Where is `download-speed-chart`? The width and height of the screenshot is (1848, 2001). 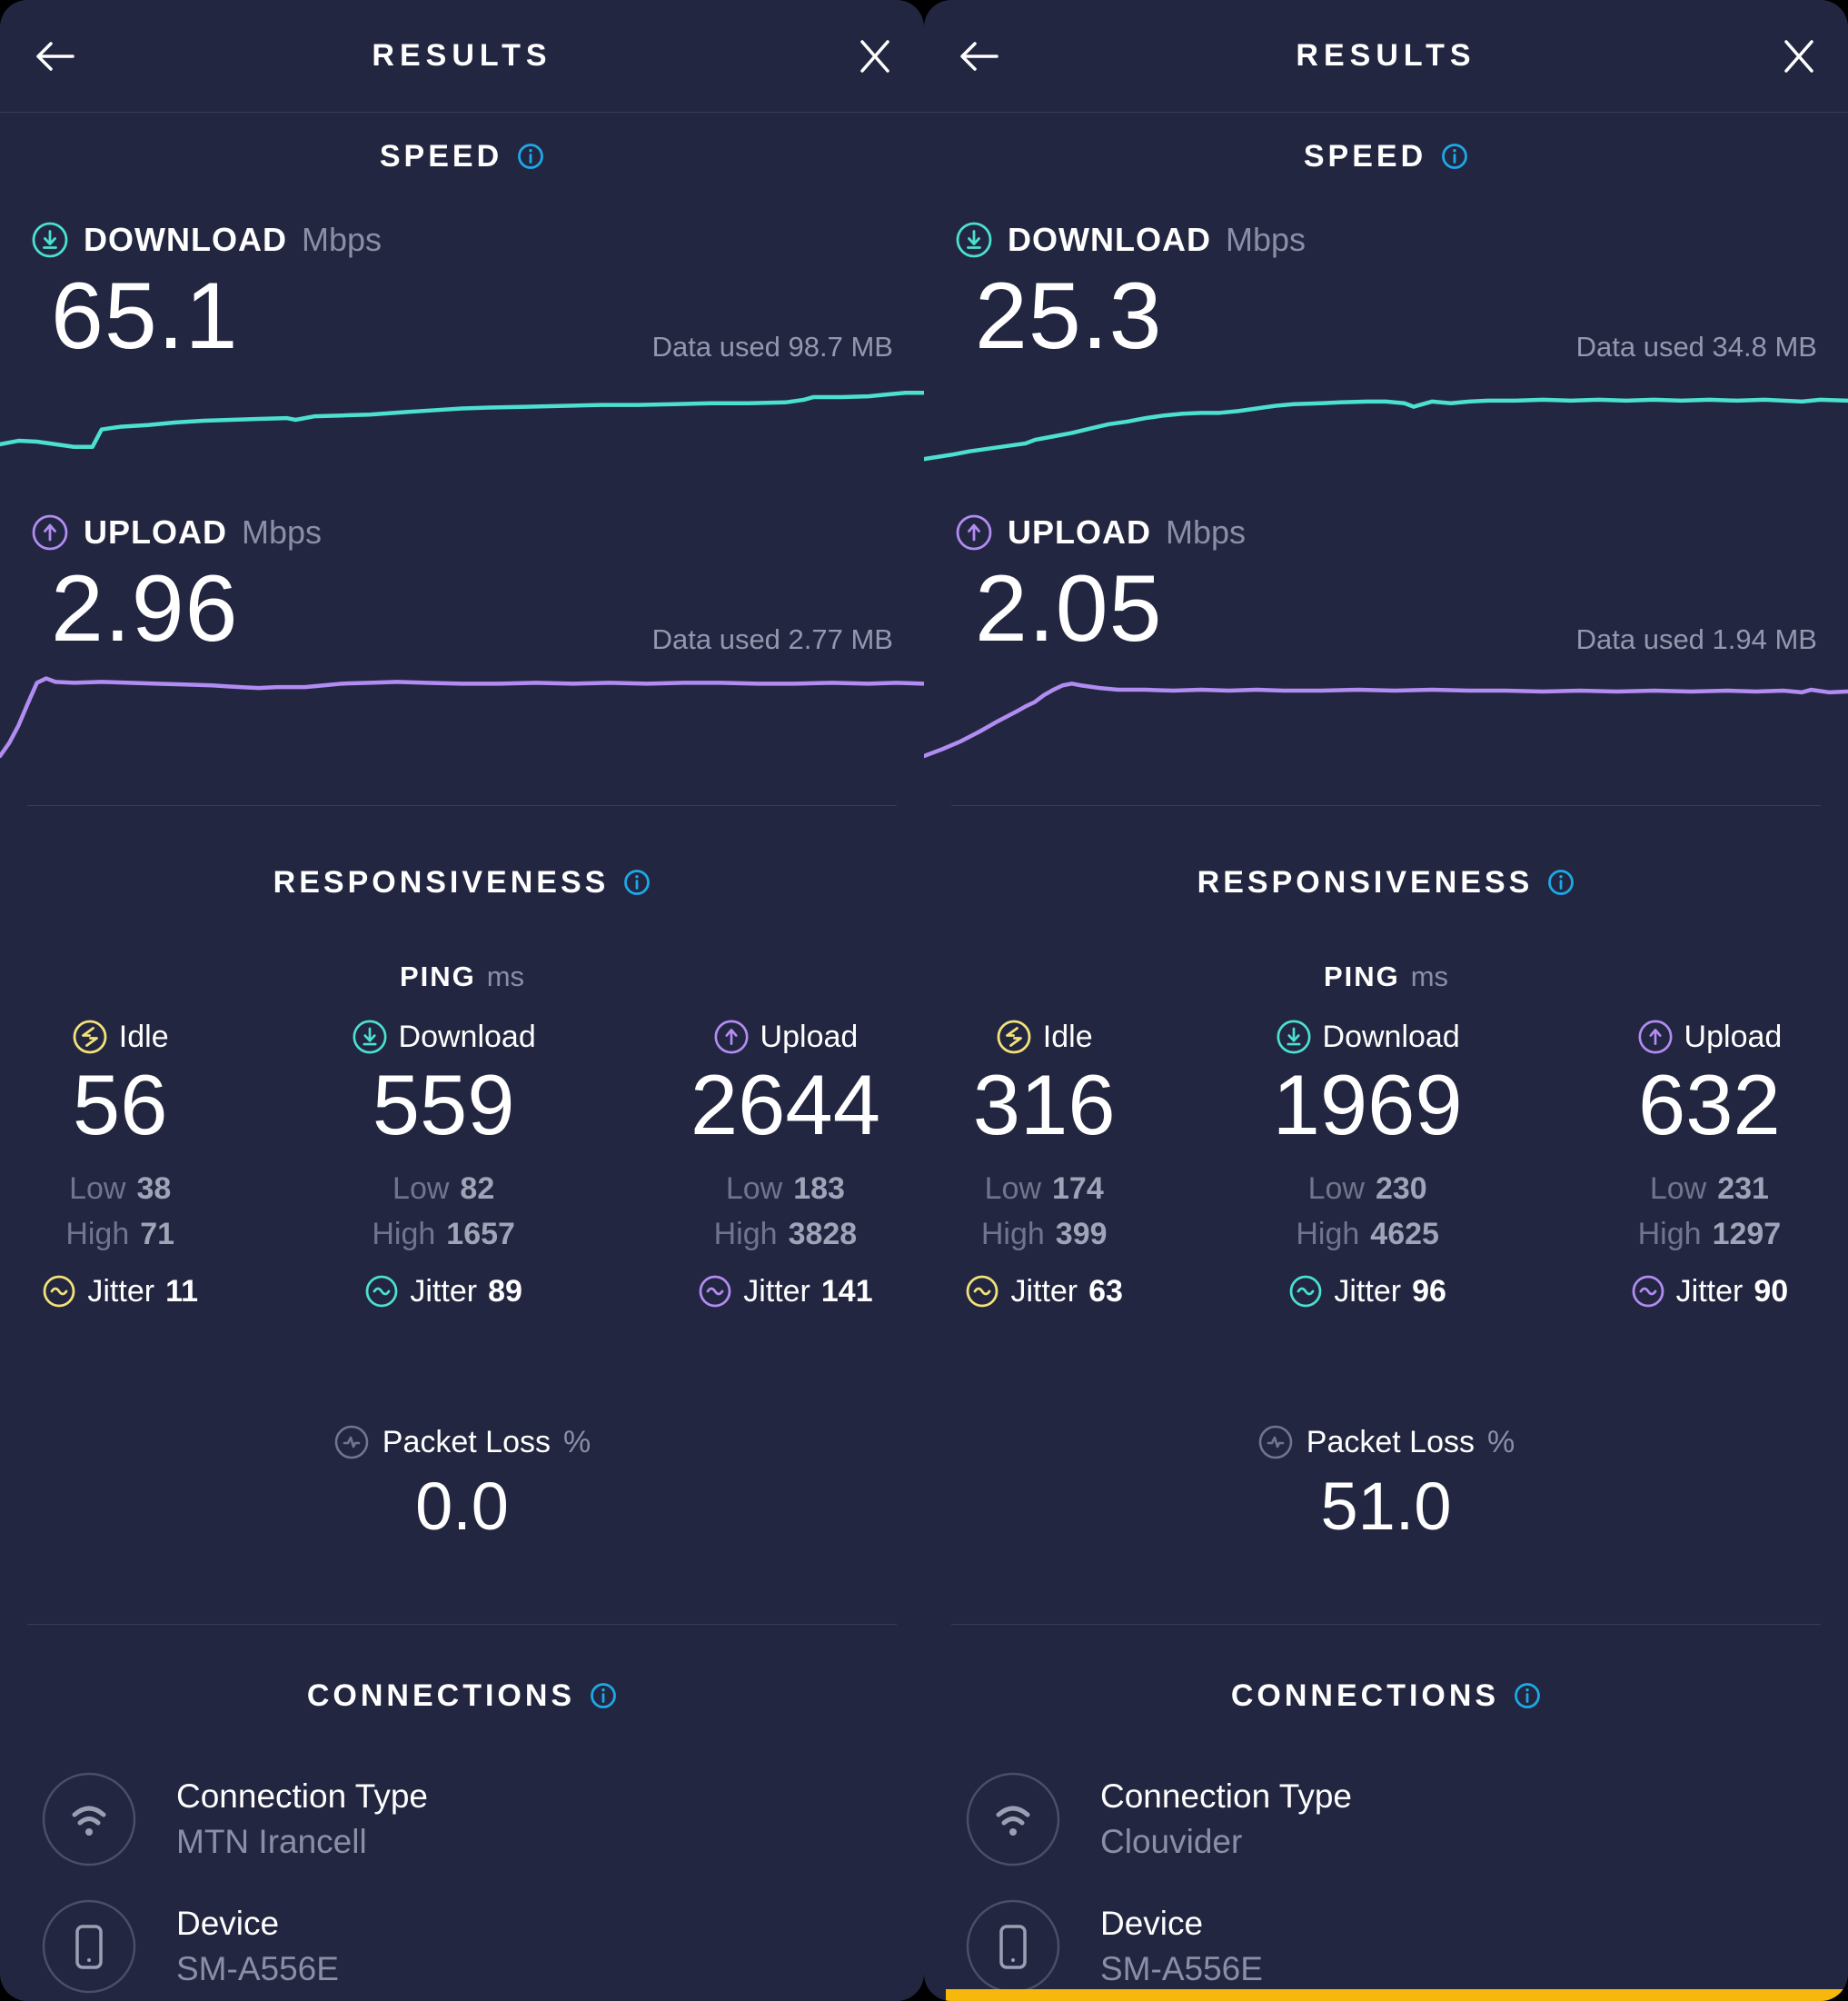
download-speed-chart is located at coordinates (1386, 419).